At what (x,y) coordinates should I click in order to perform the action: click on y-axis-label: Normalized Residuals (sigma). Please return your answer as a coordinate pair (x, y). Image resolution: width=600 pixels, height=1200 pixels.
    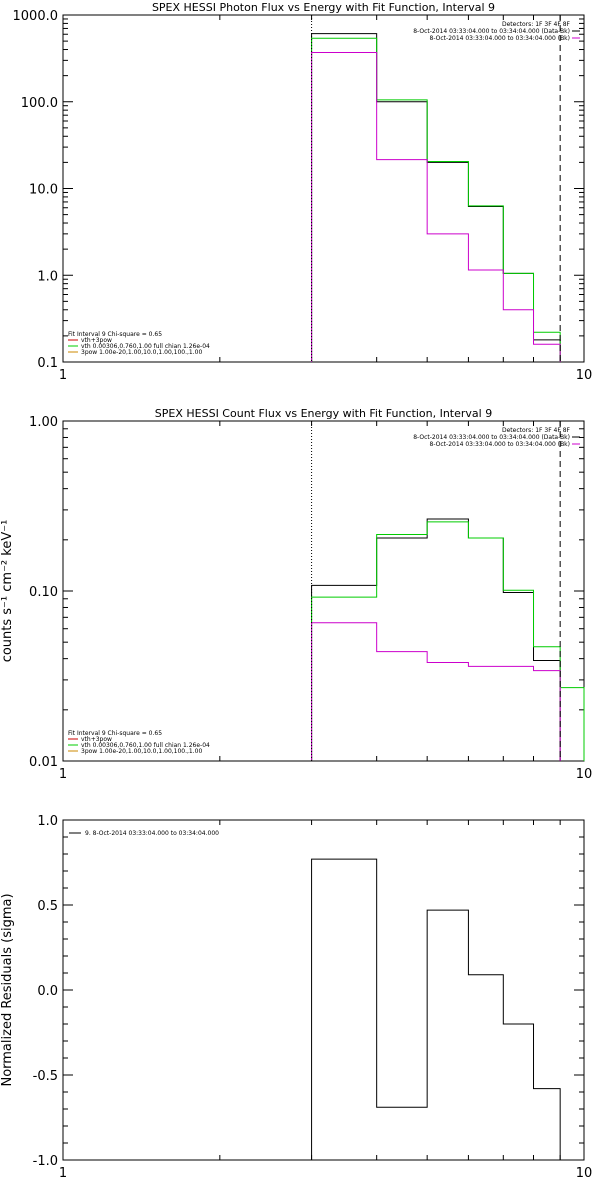
    Looking at the image, I should click on (7, 989).